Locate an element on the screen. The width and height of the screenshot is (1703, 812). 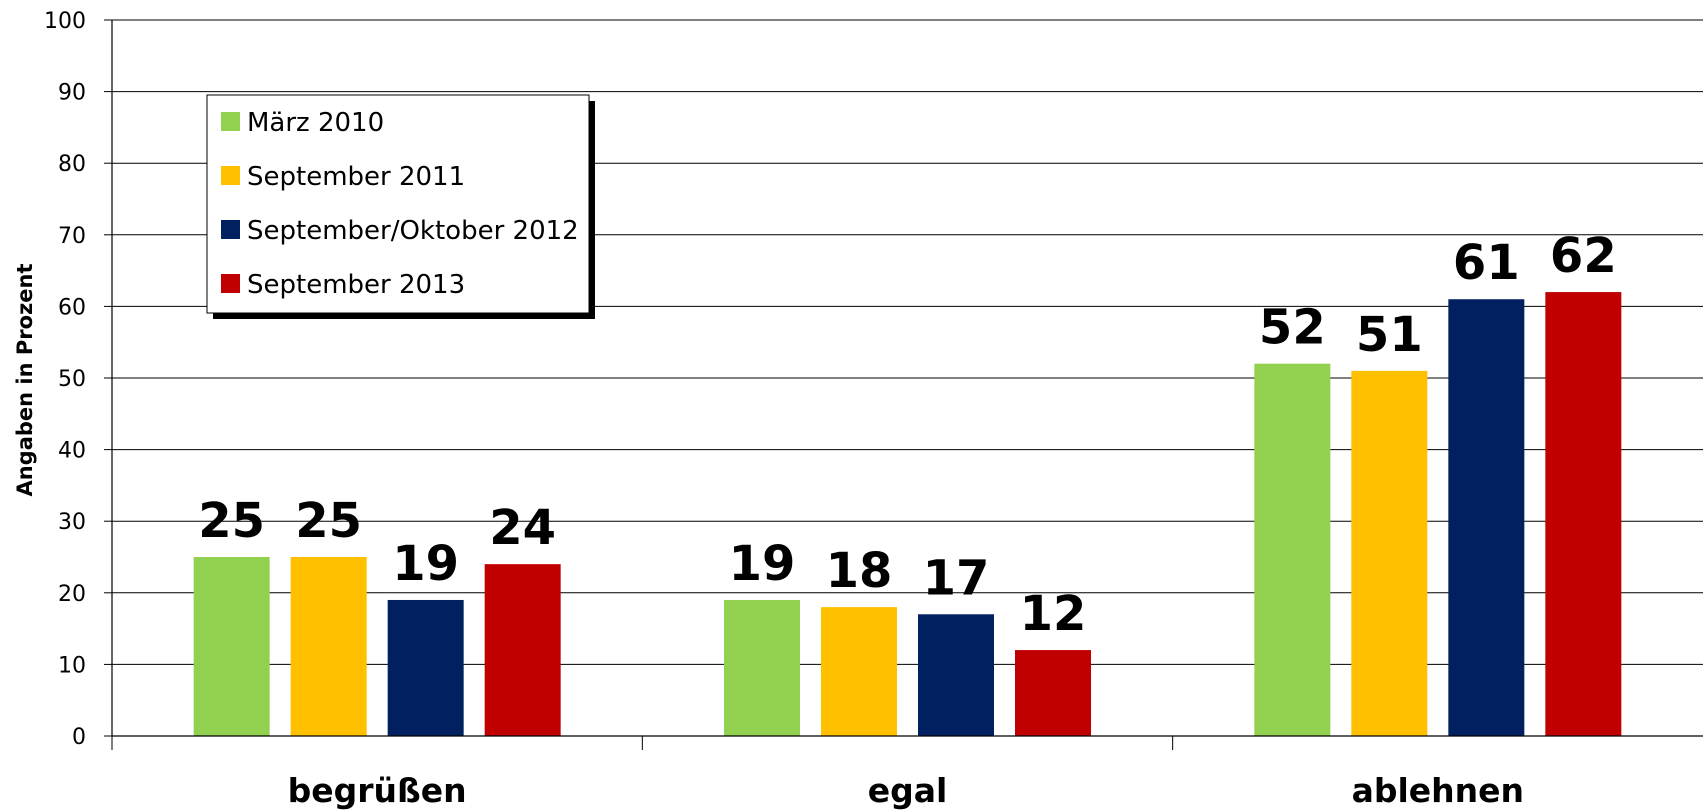
x-category-label: begrüßen is located at coordinates (377, 790).